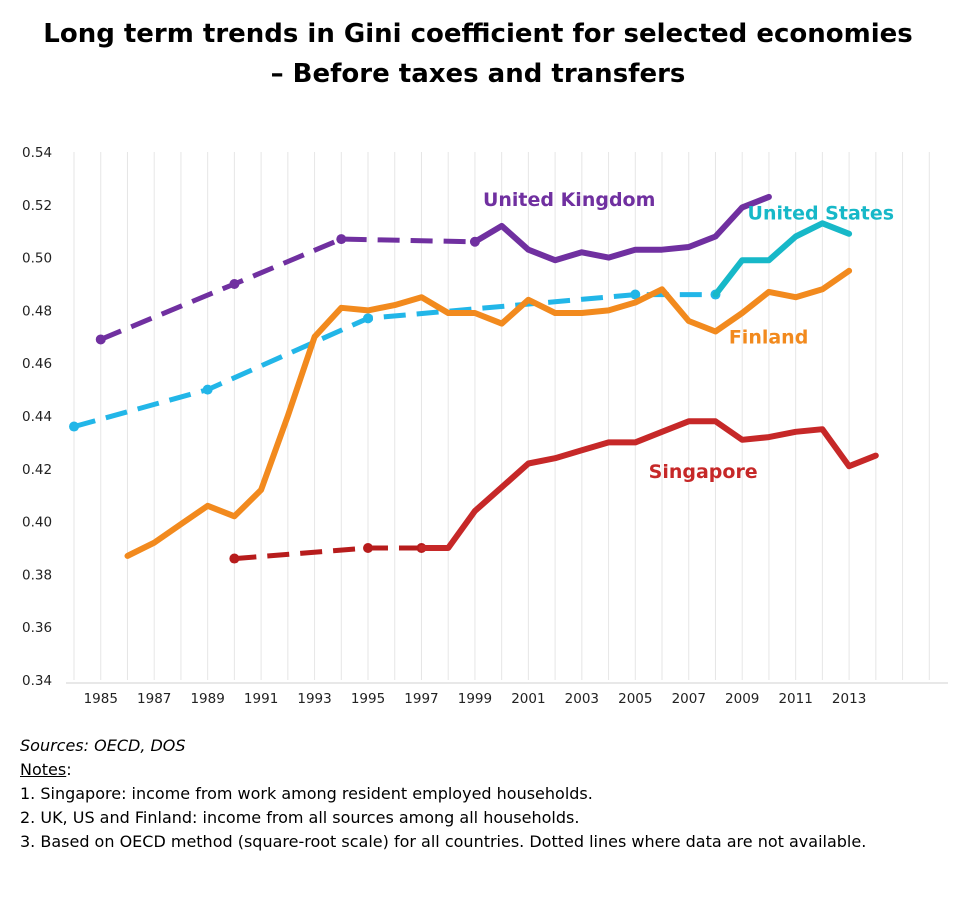 This screenshot has width=956, height=914. I want to click on x-tick-label: 2013, so click(849, 699).